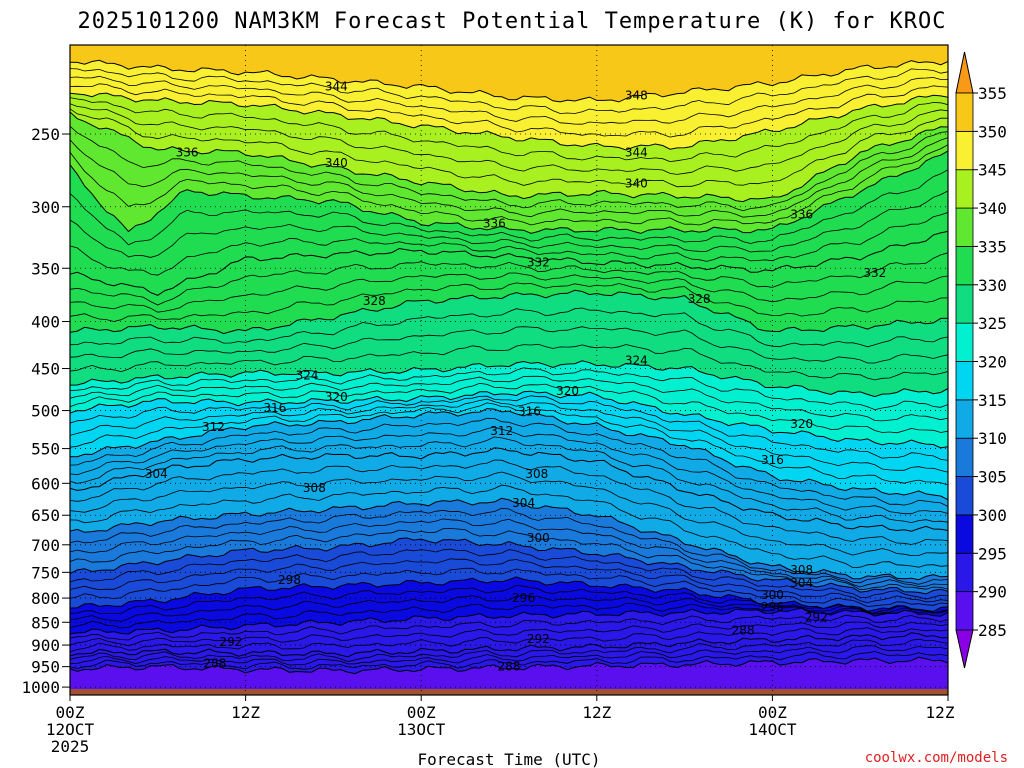 This screenshot has width=1024, height=768. Describe the element at coordinates (801, 215) in the screenshot. I see `contour-label: 336` at that location.